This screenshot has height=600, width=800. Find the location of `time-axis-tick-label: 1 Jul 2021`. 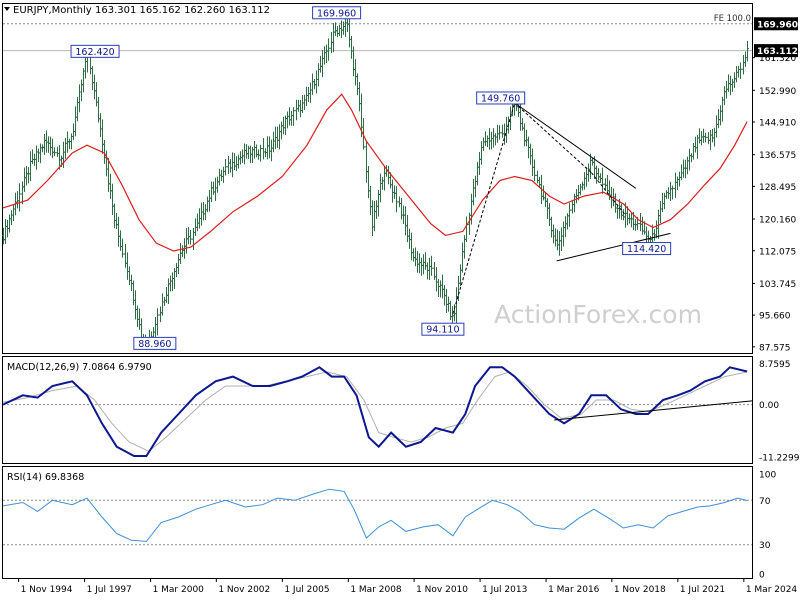

time-axis-tick-label: 1 Jul 2021 is located at coordinates (702, 590).